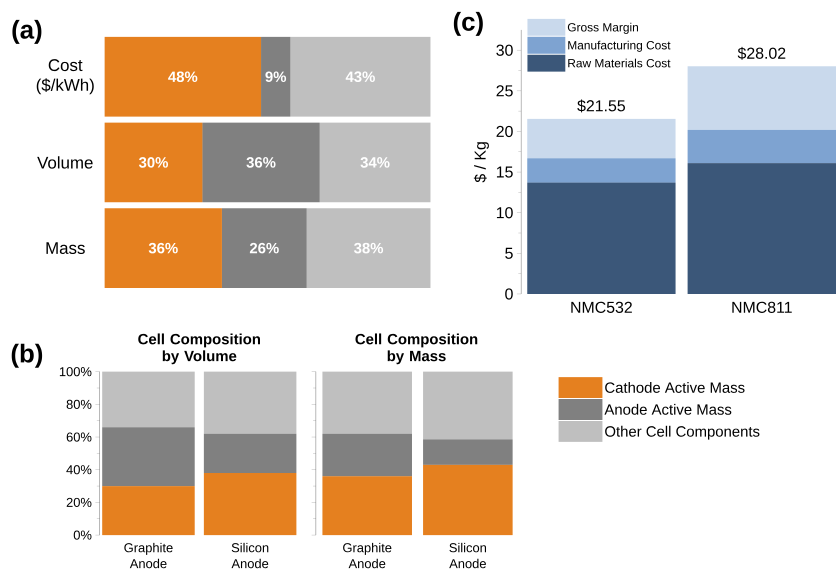 The height and width of the screenshot is (574, 836). Describe the element at coordinates (65, 162) in the screenshot. I see `y-tick-label: Volume` at that location.